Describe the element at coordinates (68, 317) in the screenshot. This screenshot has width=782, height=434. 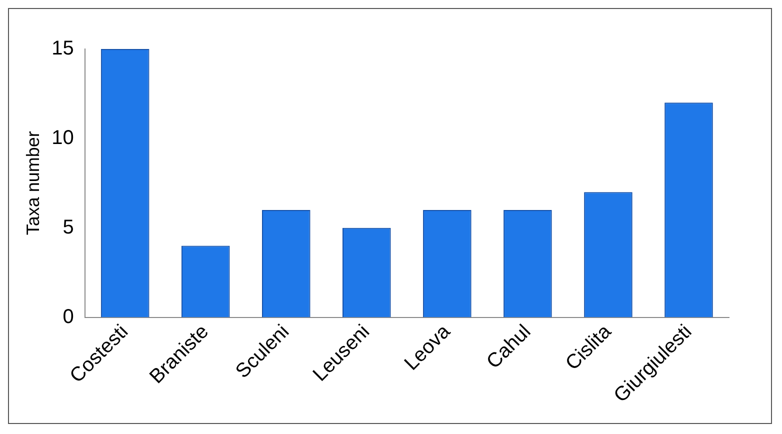
I see `y-tick-label: 0` at that location.